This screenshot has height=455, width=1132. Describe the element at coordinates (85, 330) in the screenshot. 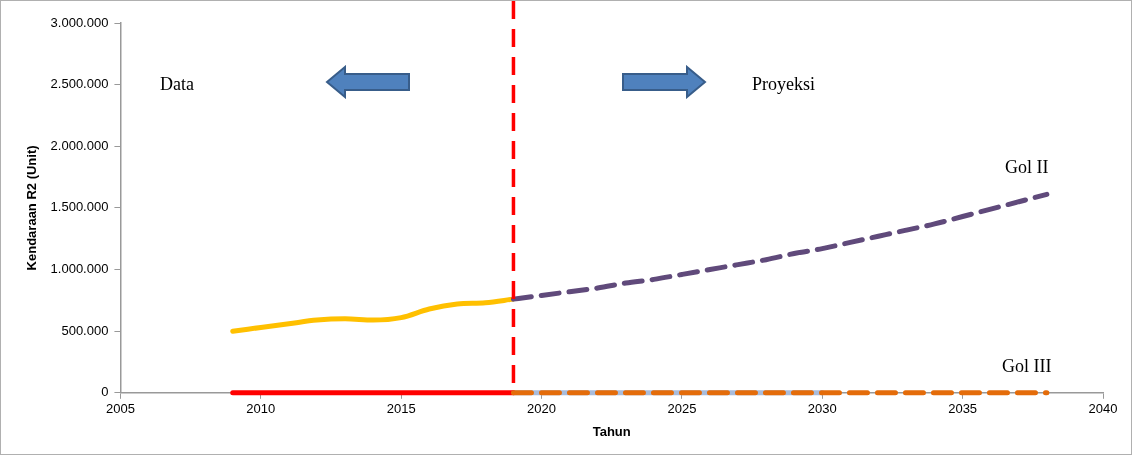

I see `y-tick-label: 500.000` at that location.